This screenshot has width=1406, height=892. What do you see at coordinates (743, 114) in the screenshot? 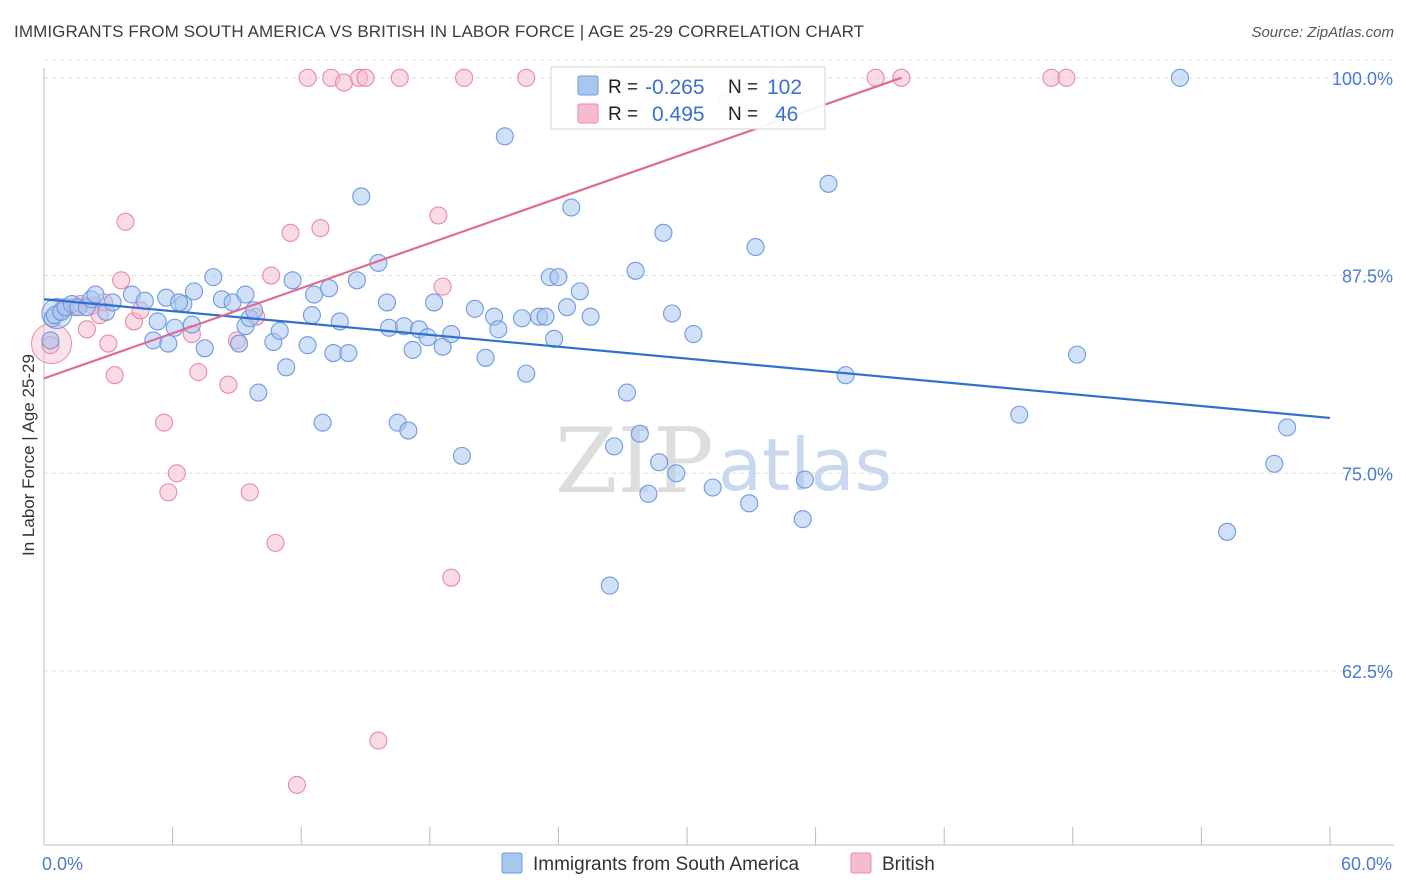
I see `stats-n-label-pink: N =` at bounding box center [743, 114].